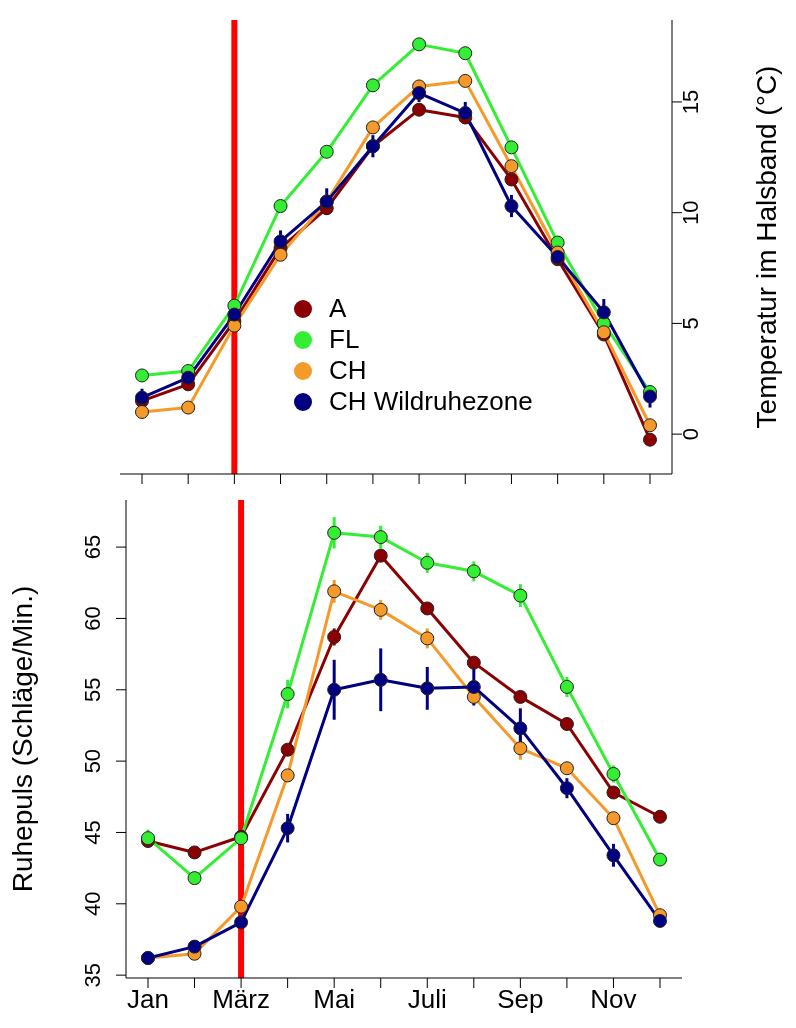 Image resolution: width=796 pixels, height=1028 pixels. Describe the element at coordinates (92, 761) in the screenshot. I see `y-tick-label: 50` at that location.